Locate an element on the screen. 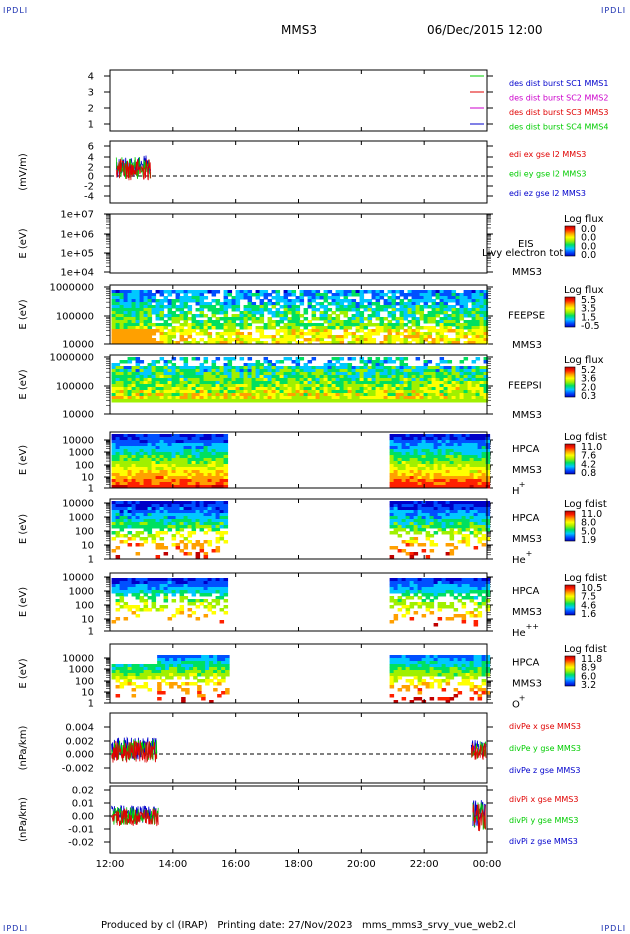  colorbar-title: Log flux is located at coordinates (584, 360).